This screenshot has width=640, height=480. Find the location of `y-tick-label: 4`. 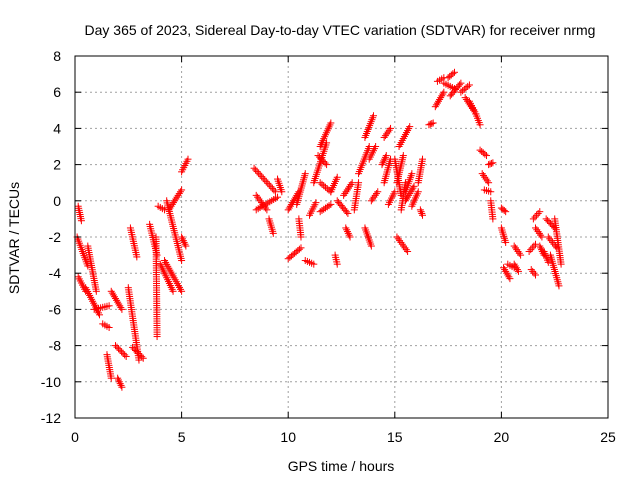

y-tick-label: 4 is located at coordinates (57, 128).